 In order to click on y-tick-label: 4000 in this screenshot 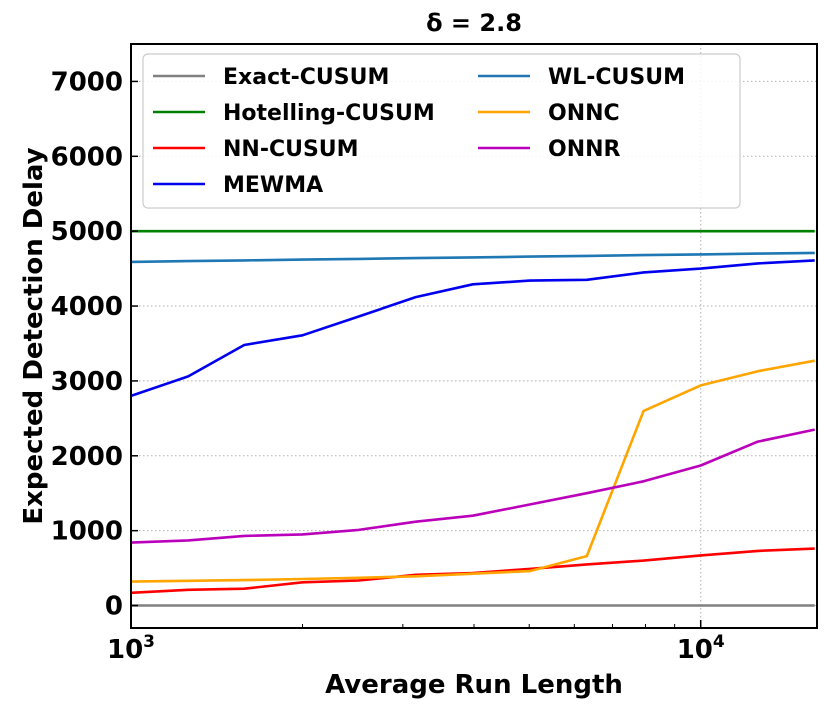, I will do `click(87, 307)`.